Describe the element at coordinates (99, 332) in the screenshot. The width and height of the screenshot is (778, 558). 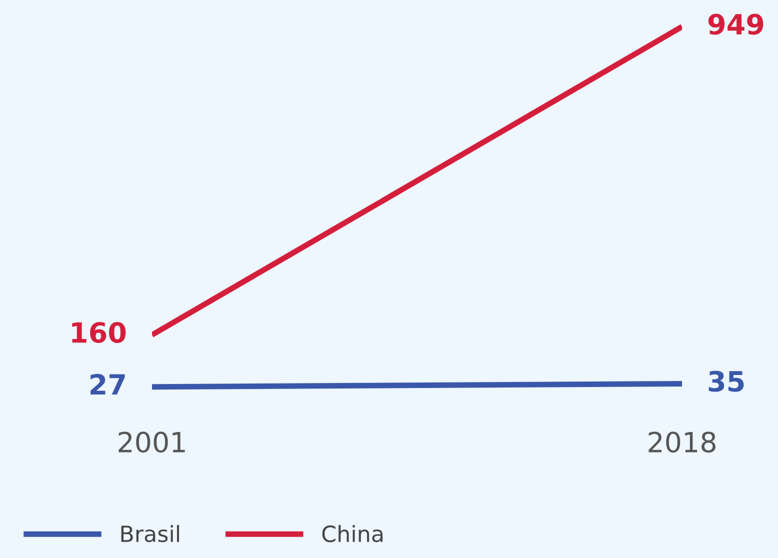
I see `data-label: 160` at that location.